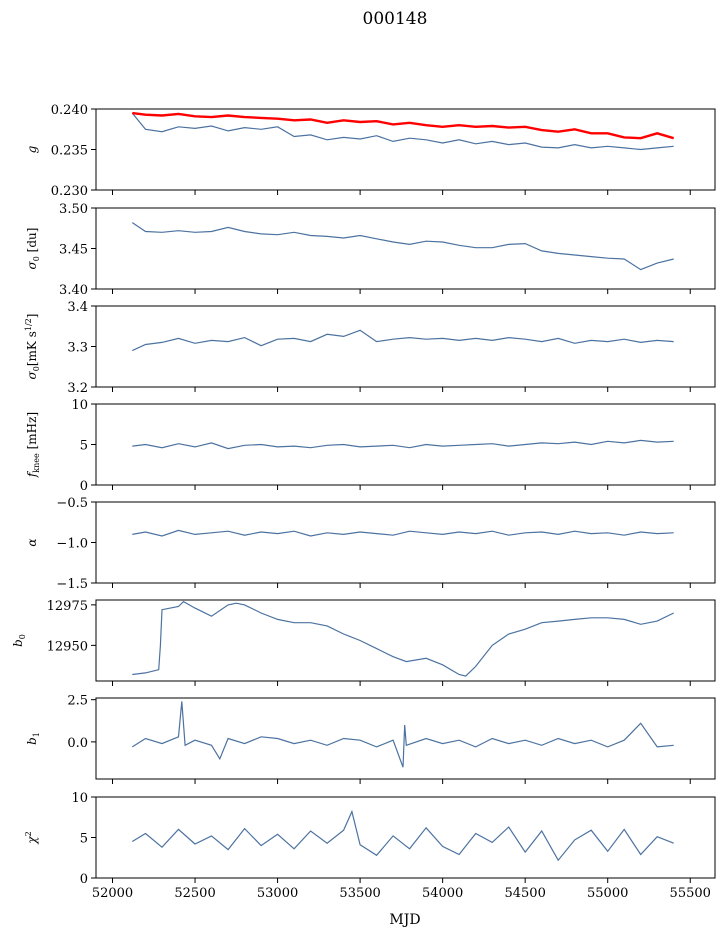 The height and width of the screenshot is (936, 725). Describe the element at coordinates (72, 544) in the screenshot. I see `panel-5-ytick-label-2: −1.0` at that location.